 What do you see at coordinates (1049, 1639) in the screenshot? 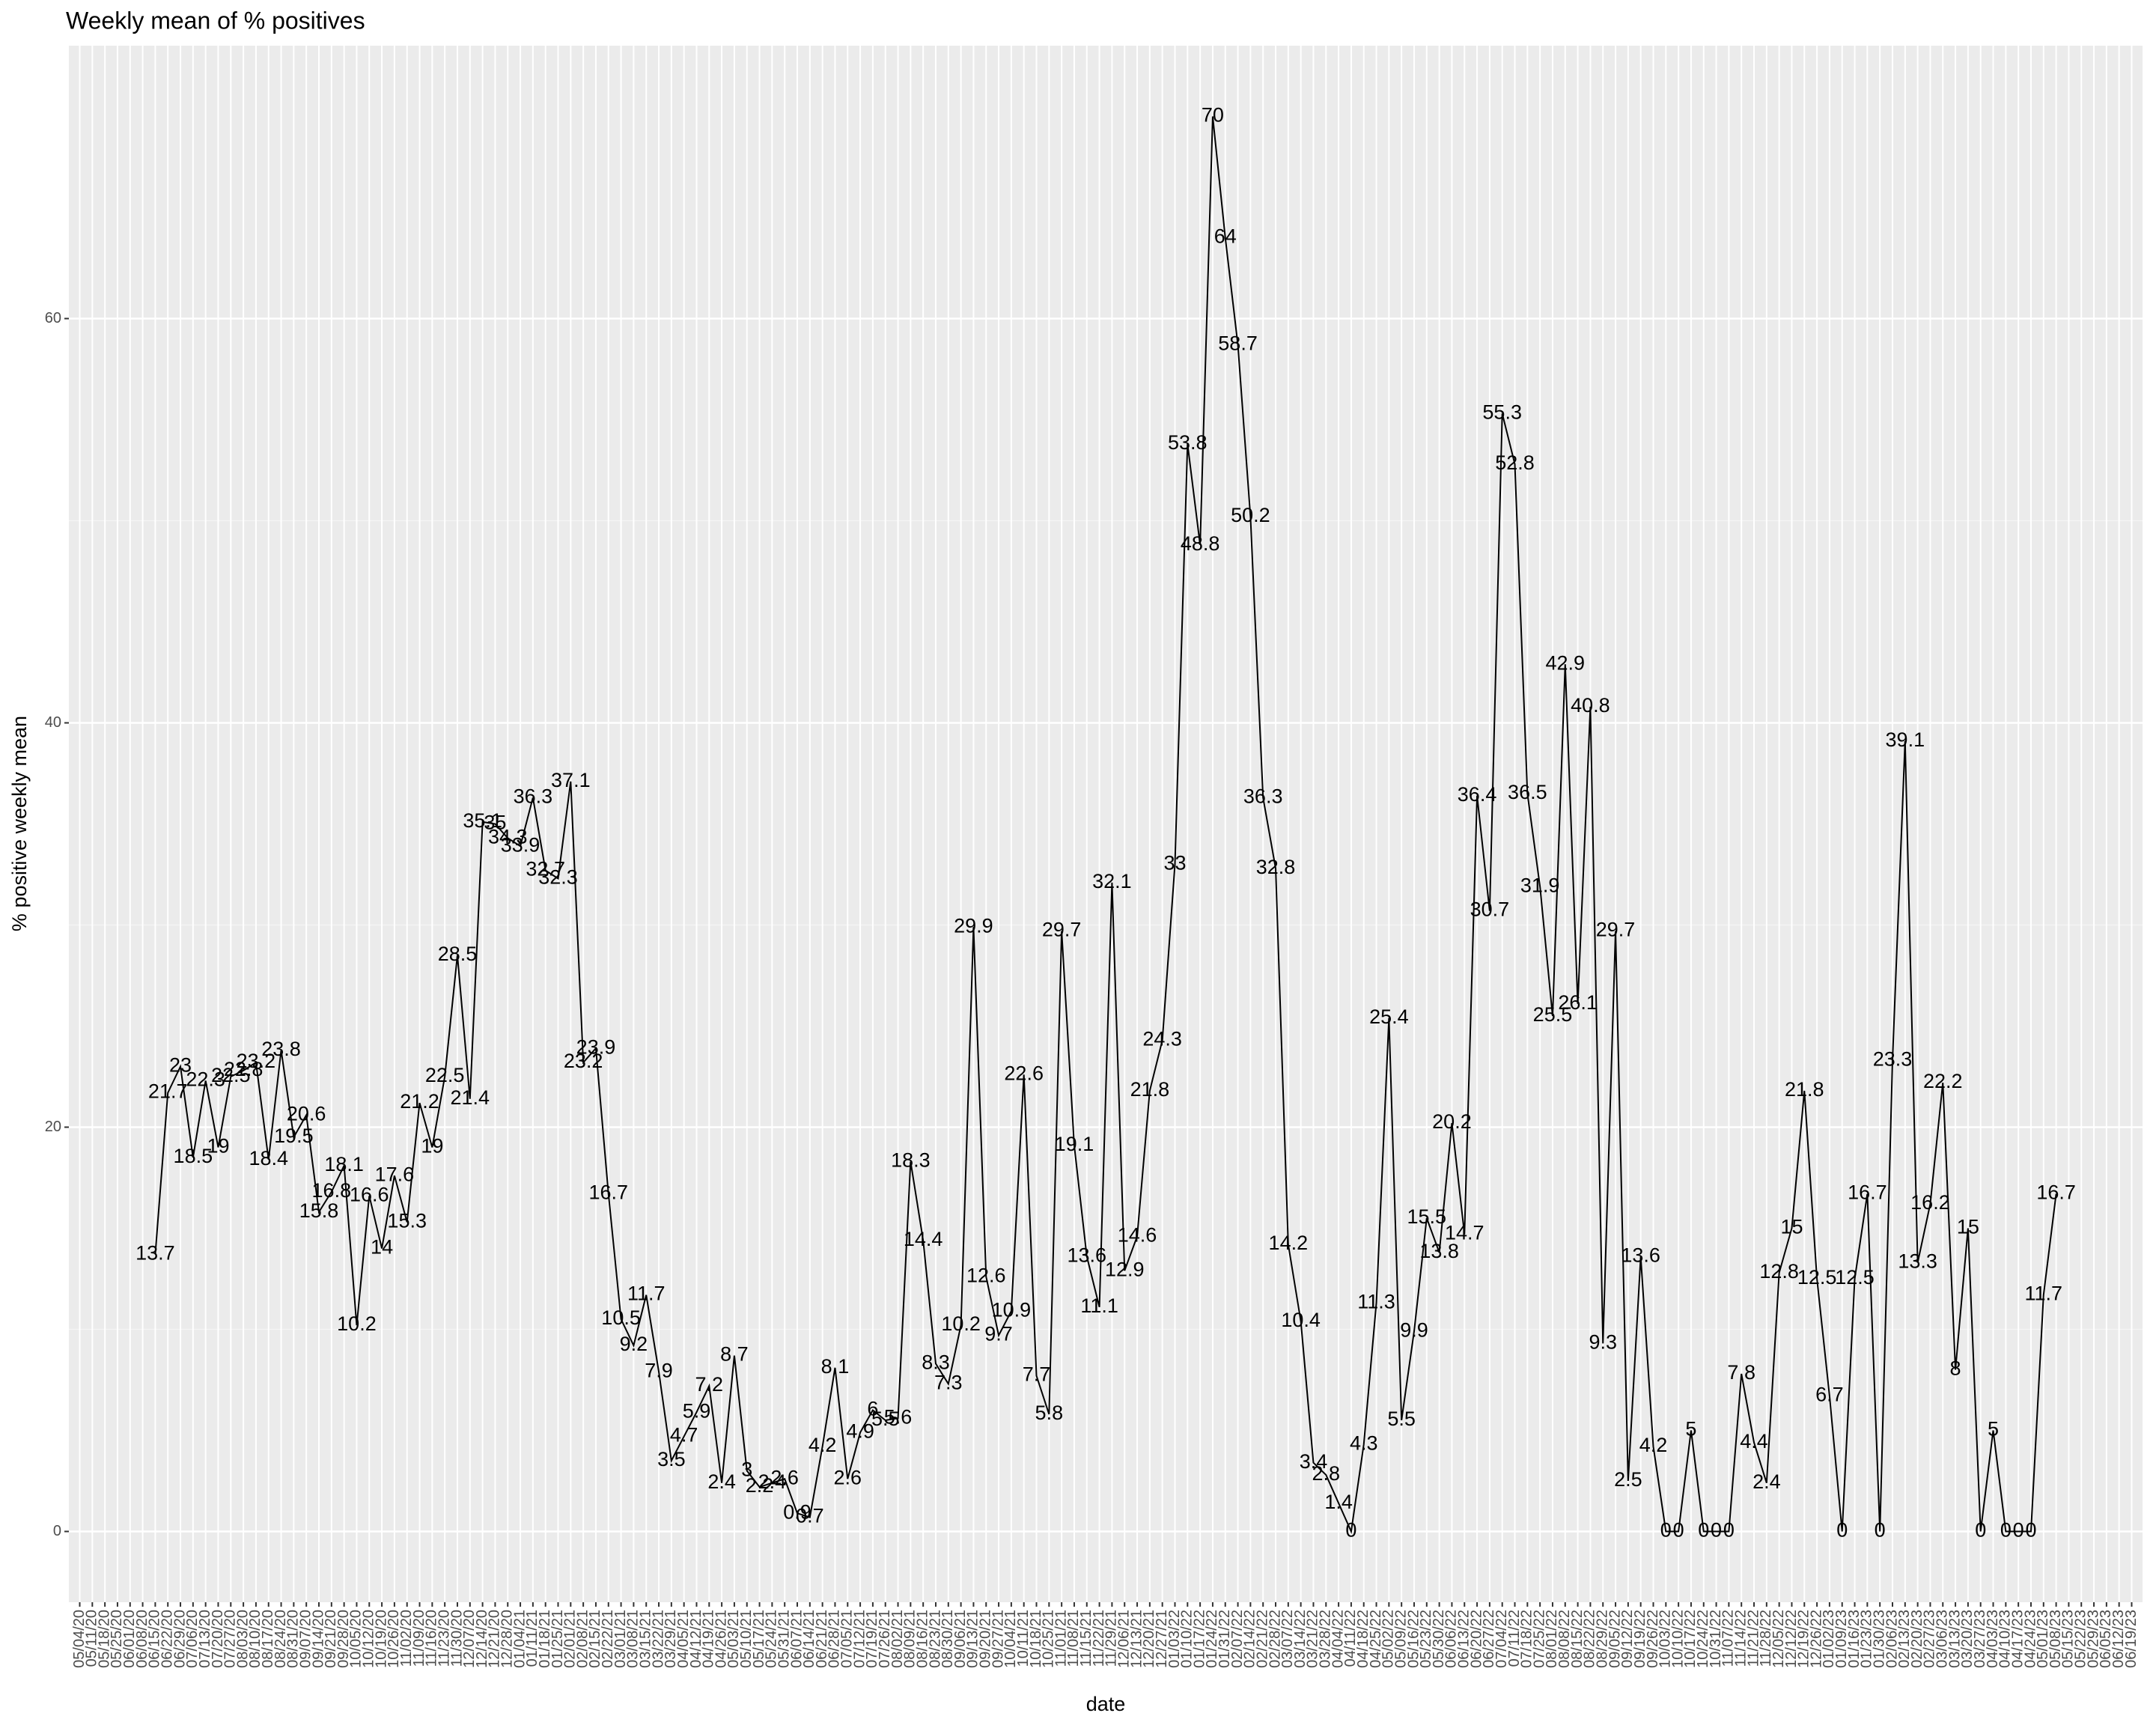
I see `x-tick-label: 10/25/21` at bounding box center [1049, 1639].